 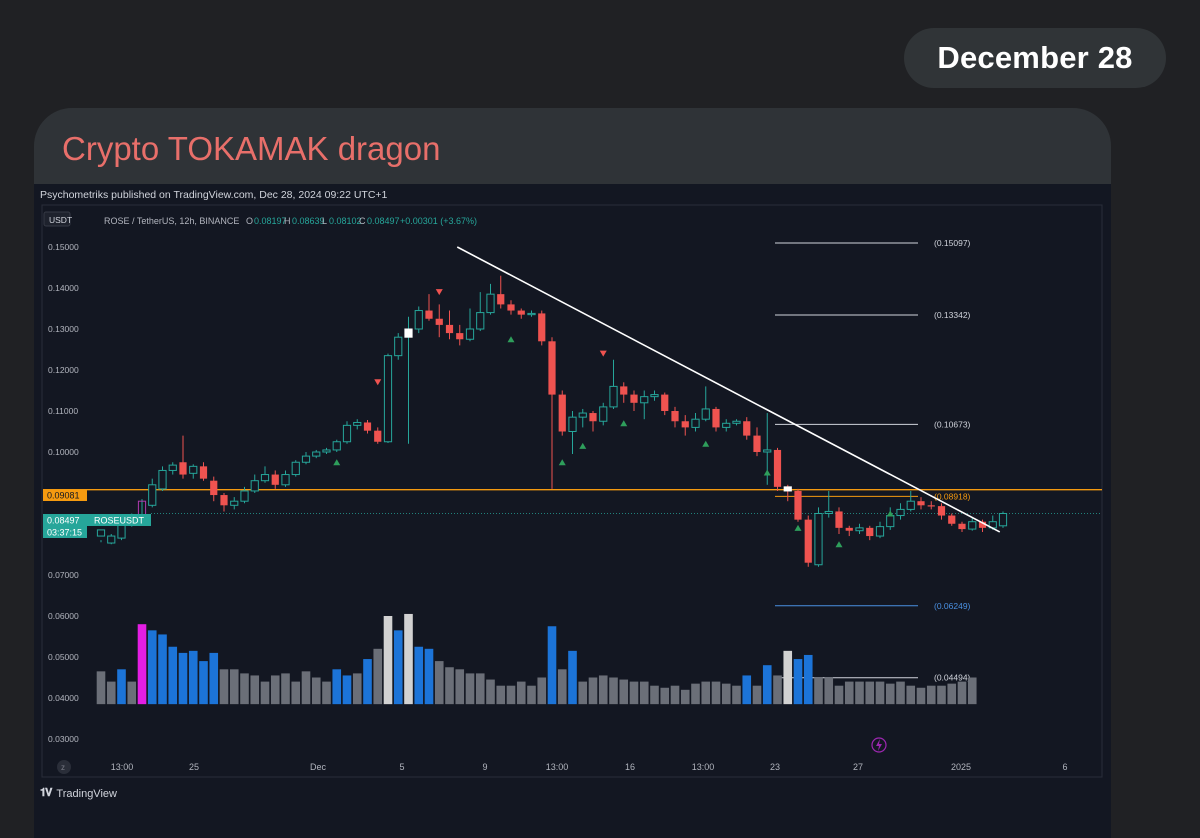 What do you see at coordinates (63, 288) in the screenshot?
I see `y-tick-label: 0.14000` at bounding box center [63, 288].